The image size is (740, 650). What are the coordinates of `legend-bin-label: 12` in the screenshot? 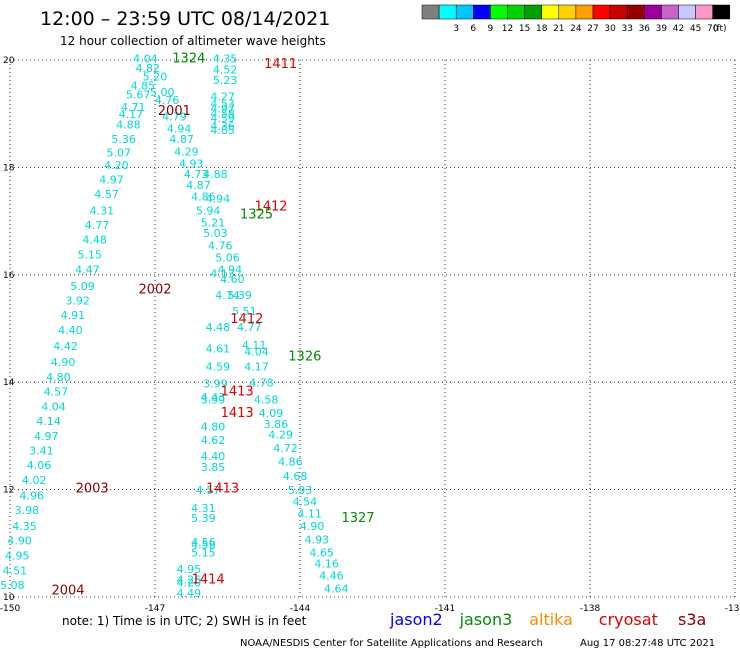 It's located at (507, 29).